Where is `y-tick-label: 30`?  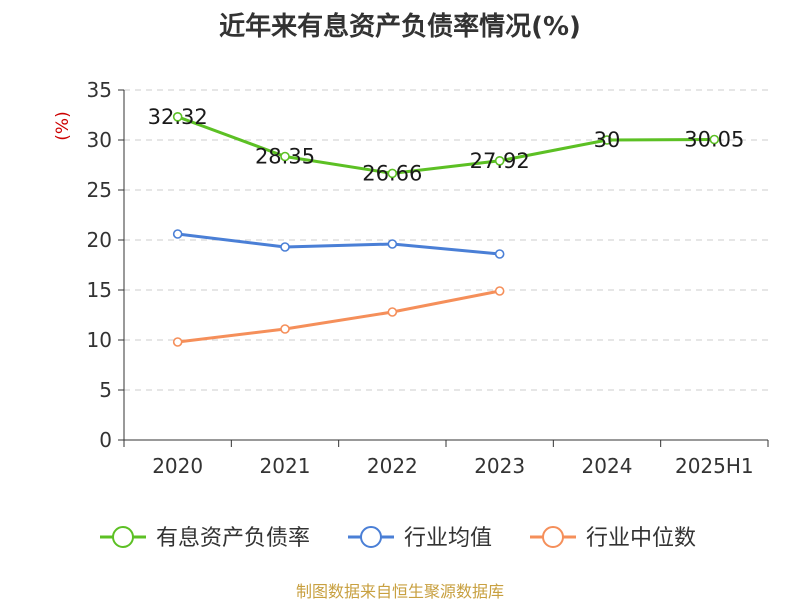
y-tick-label: 30 is located at coordinates (99, 140).